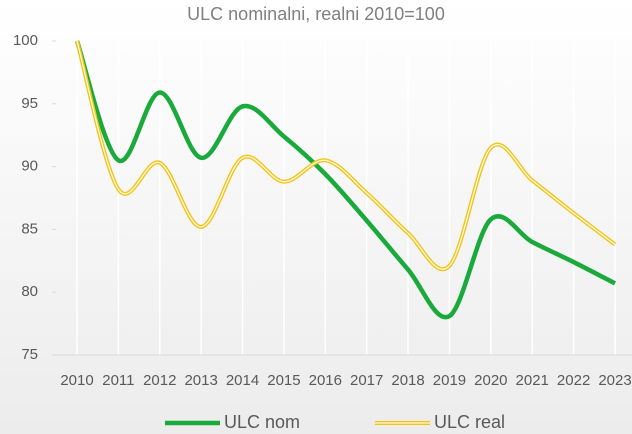 Image resolution: width=632 pixels, height=434 pixels. What do you see at coordinates (325, 380) in the screenshot?
I see `x-tick-label: 2016` at bounding box center [325, 380].